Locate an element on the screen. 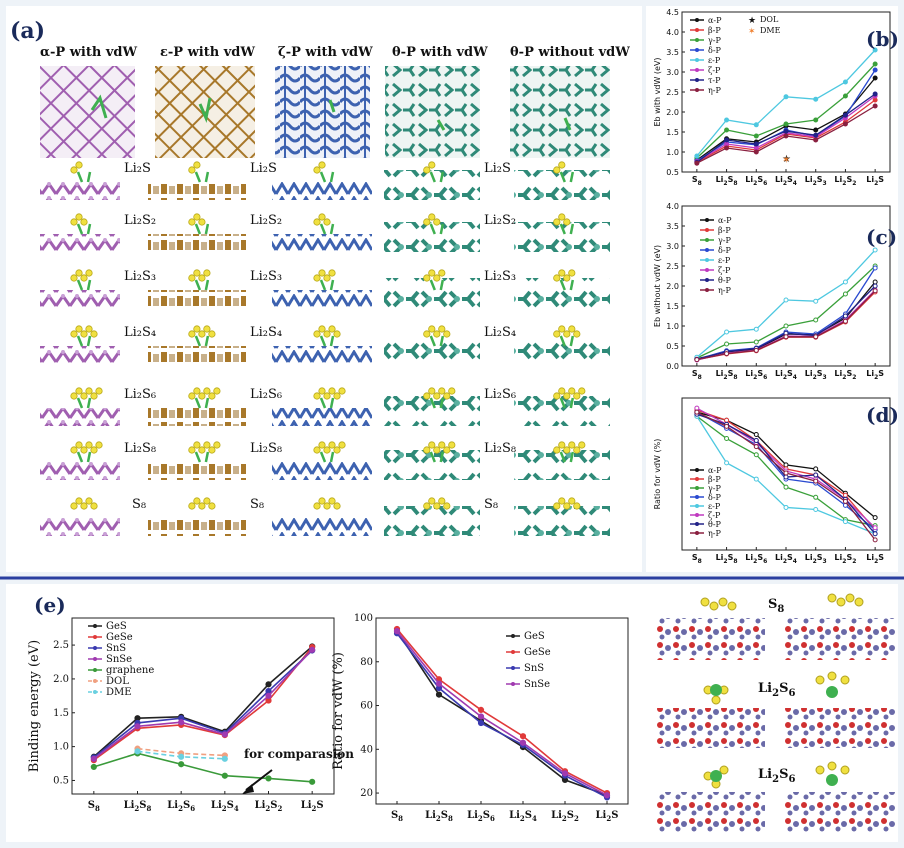  ges-structures: S8 Li2S6 Li2S6 is located at coordinates (775, 713).